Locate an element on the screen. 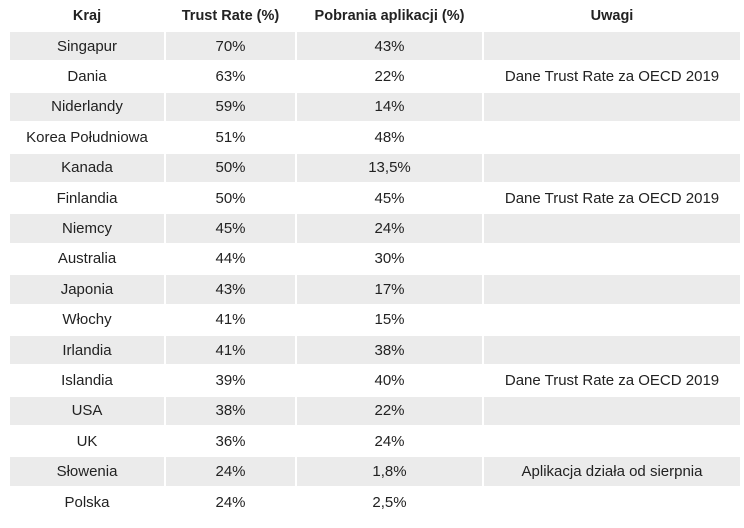  table-row: Irlandia 41% 38% is located at coordinates (375, 350).